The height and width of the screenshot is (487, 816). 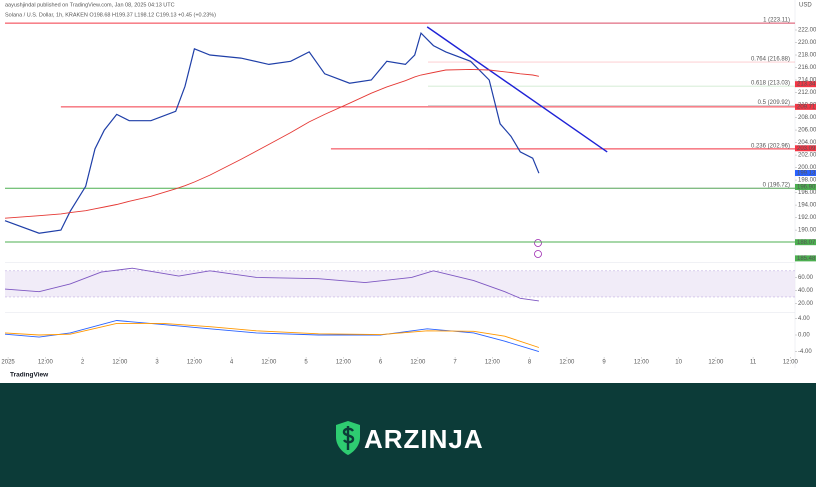 I want to click on x-tick-label: 10, so click(x=678, y=363).